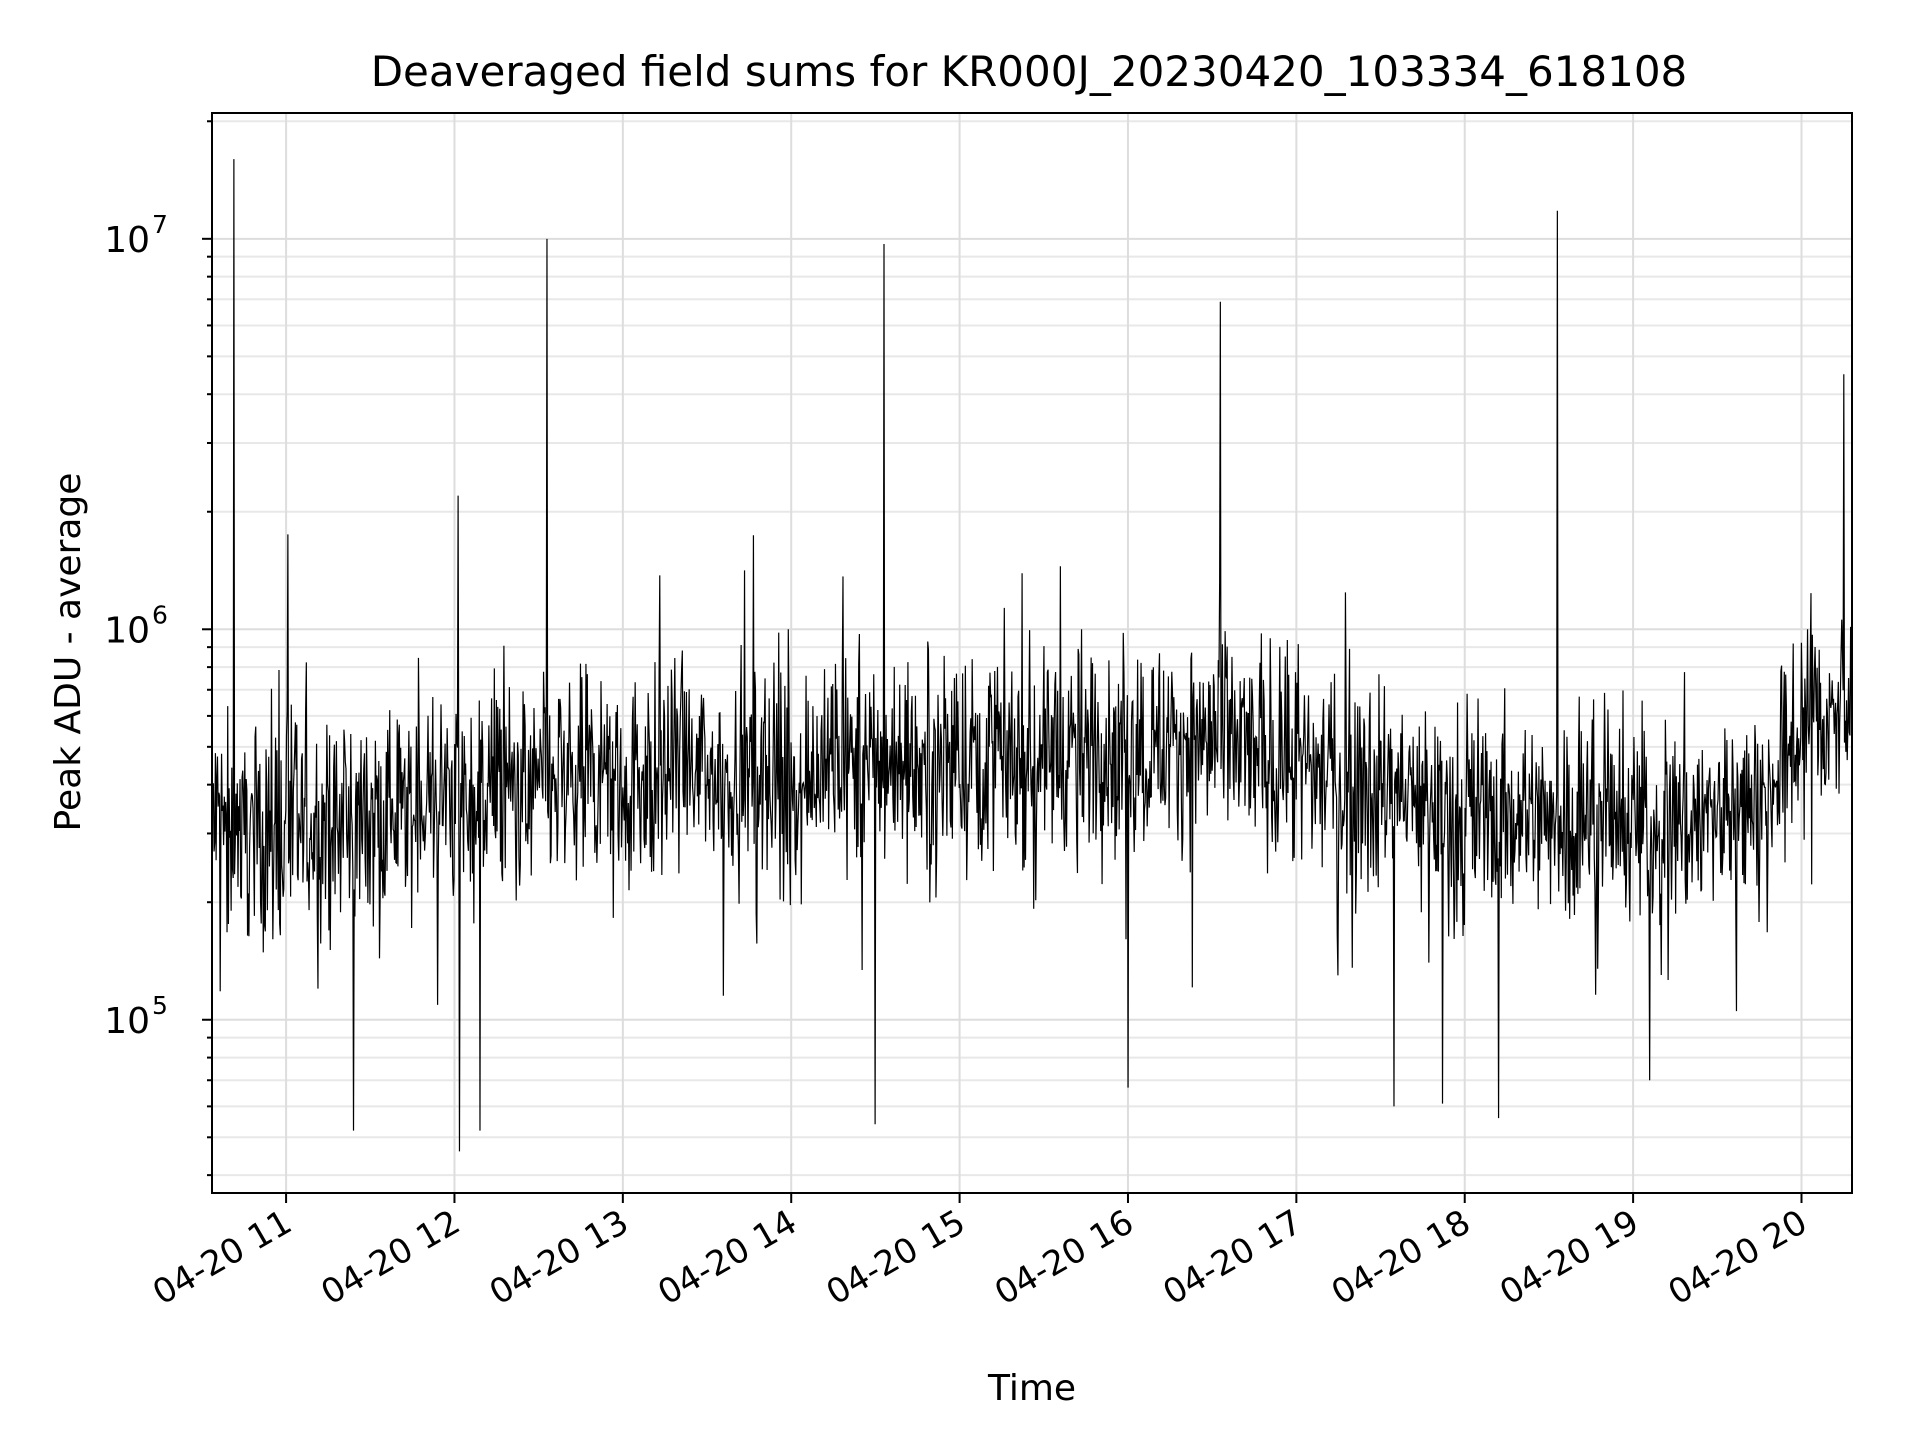 The height and width of the screenshot is (1440, 1920). Describe the element at coordinates (160, 224) in the screenshot. I see `y-tick-exponent: 7` at that location.